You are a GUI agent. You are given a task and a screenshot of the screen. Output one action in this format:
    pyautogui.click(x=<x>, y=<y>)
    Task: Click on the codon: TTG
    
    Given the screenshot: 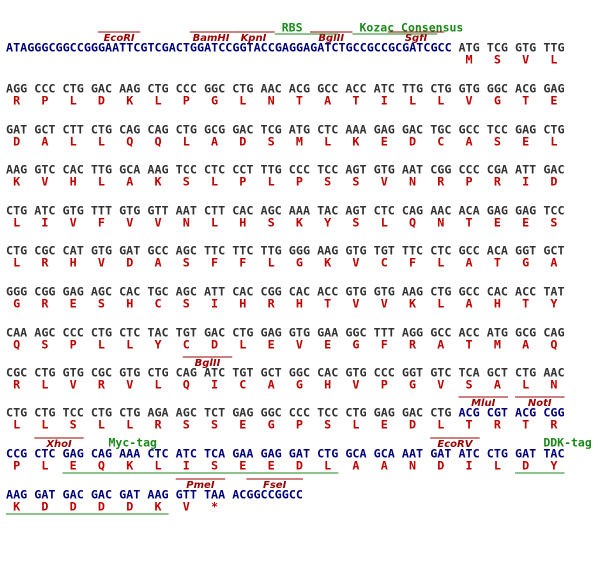 What is the action you would take?
    pyautogui.click(x=271, y=170)
    